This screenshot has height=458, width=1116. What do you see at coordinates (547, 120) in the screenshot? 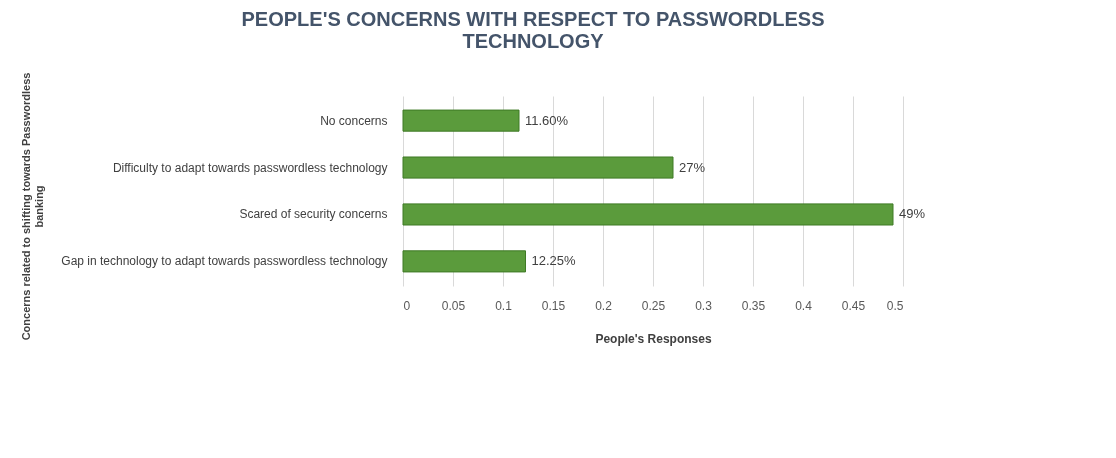
I see `data-label: 11.60%` at bounding box center [547, 120].